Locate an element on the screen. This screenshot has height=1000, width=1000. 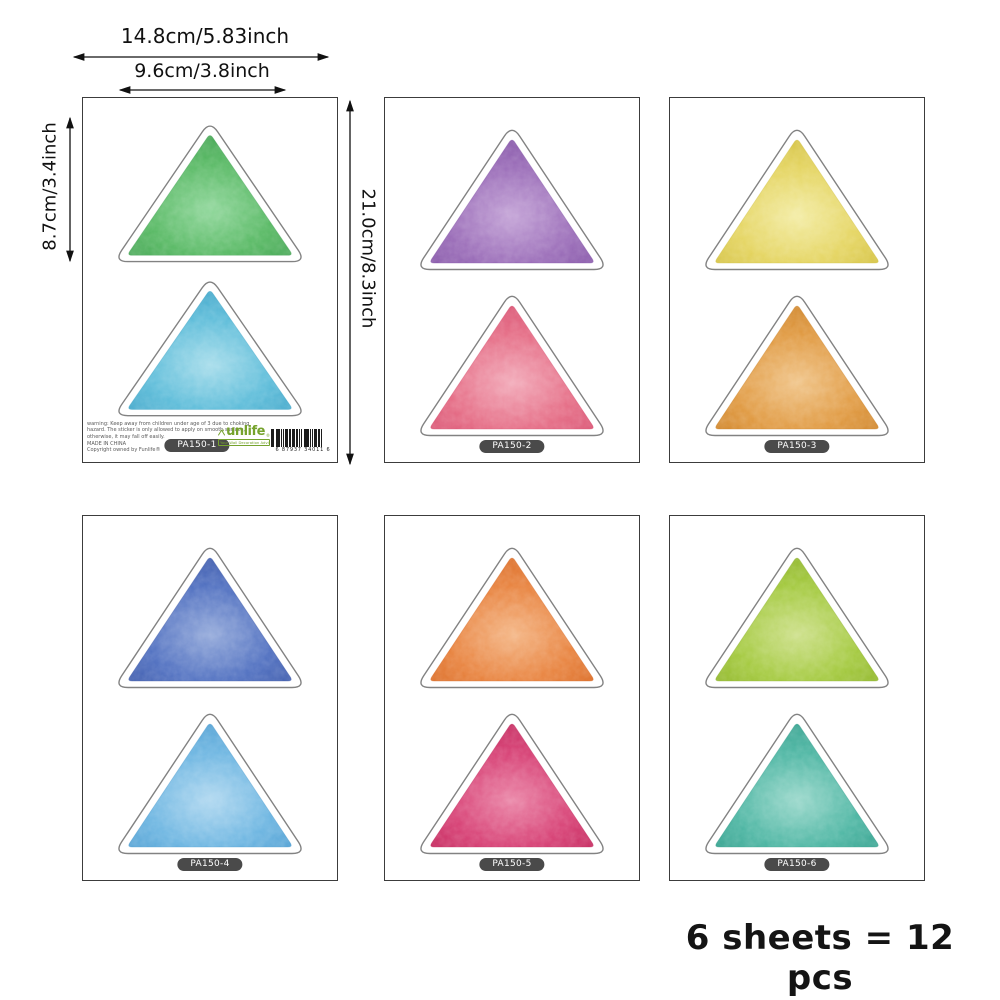
sheet-height-label: 21.0cm/8.3inch is located at coordinates (368, 258).